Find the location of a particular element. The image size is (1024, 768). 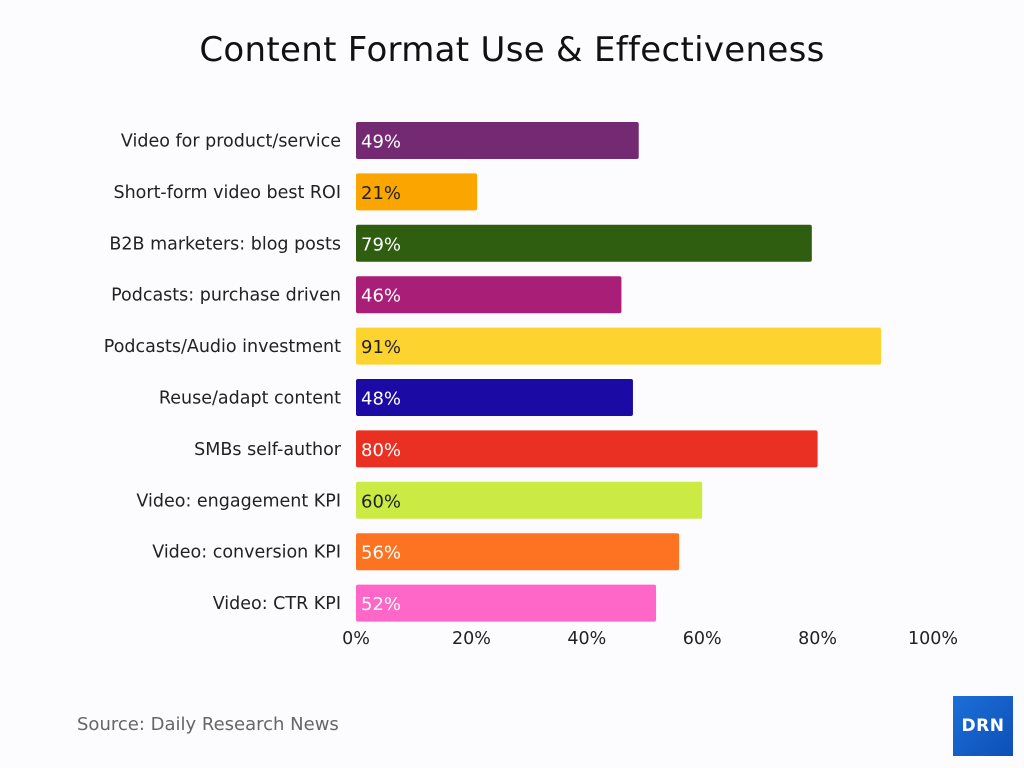

data-label: 56% is located at coordinates (381, 553).